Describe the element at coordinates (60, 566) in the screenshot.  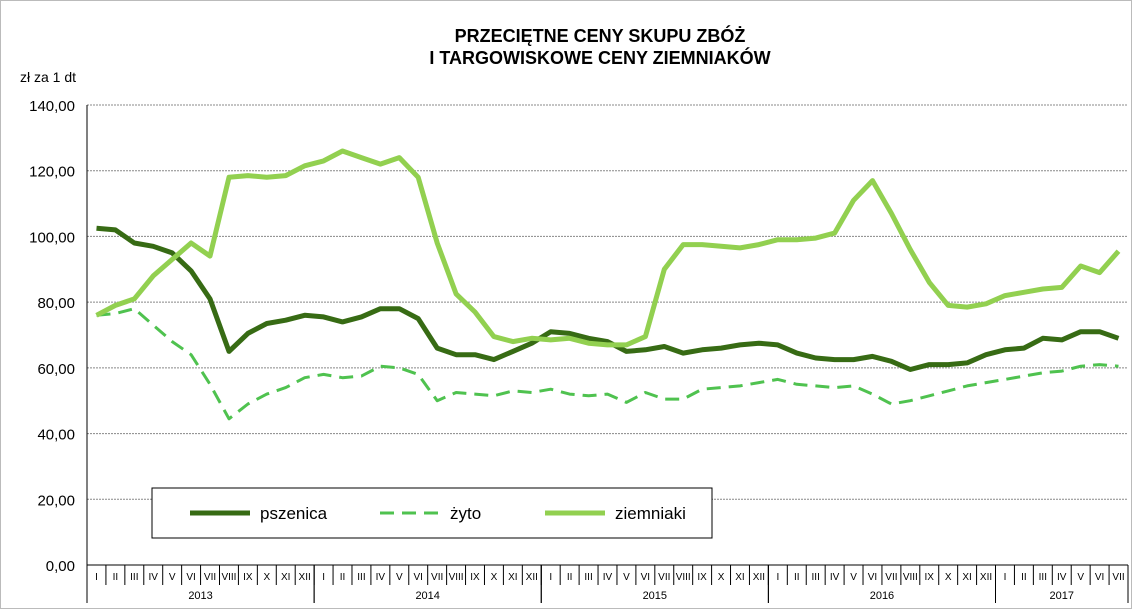
I see `y-tick-label: 0,00` at that location.